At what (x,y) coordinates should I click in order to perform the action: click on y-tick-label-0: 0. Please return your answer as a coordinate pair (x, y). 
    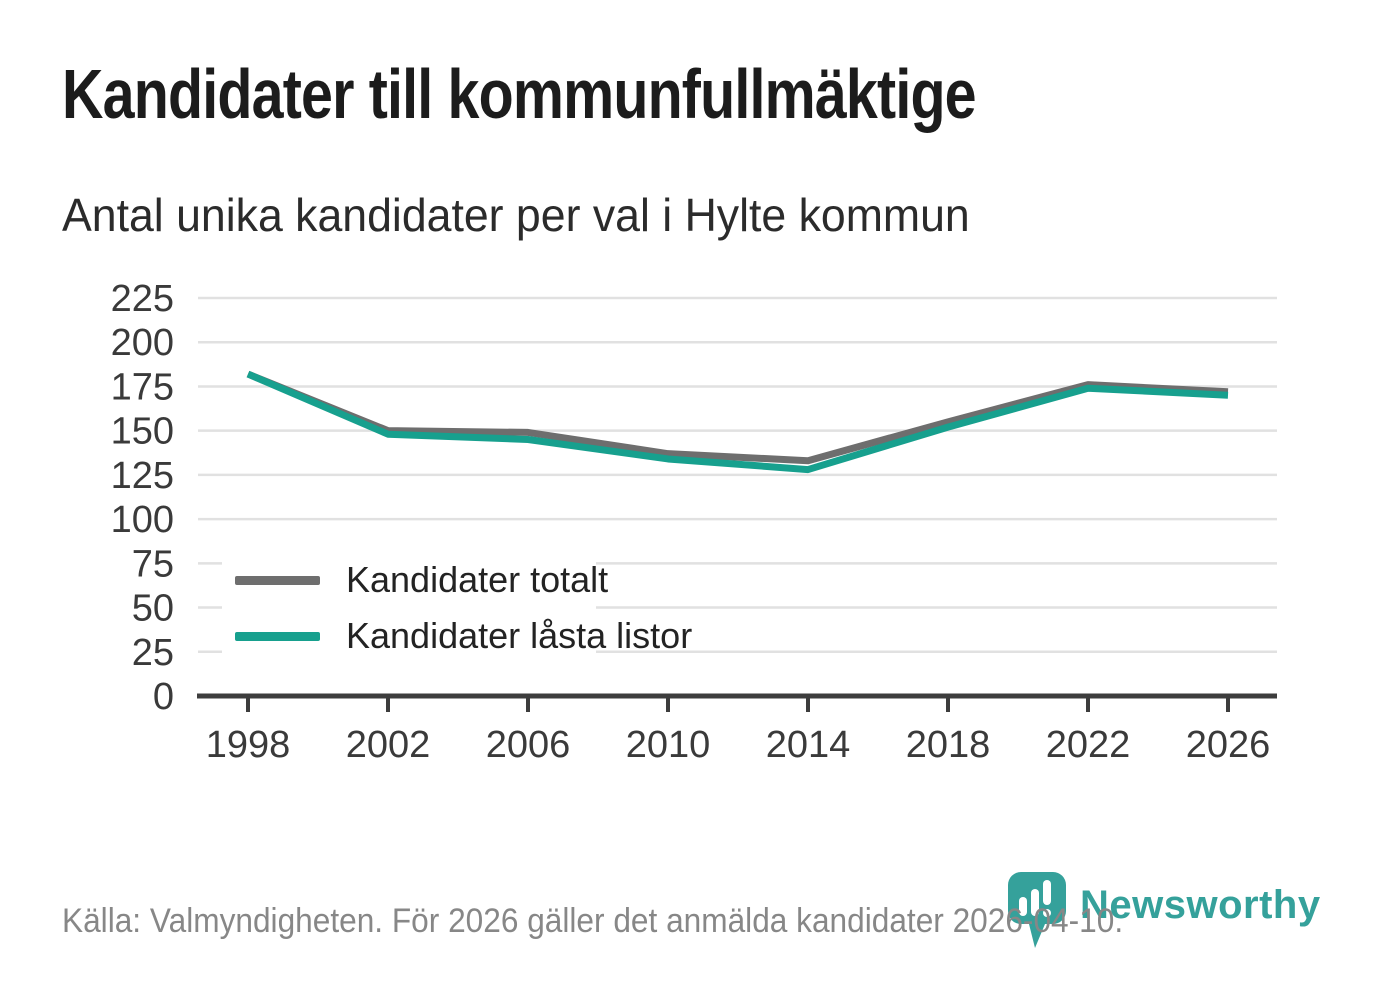
    Looking at the image, I should click on (163, 697).